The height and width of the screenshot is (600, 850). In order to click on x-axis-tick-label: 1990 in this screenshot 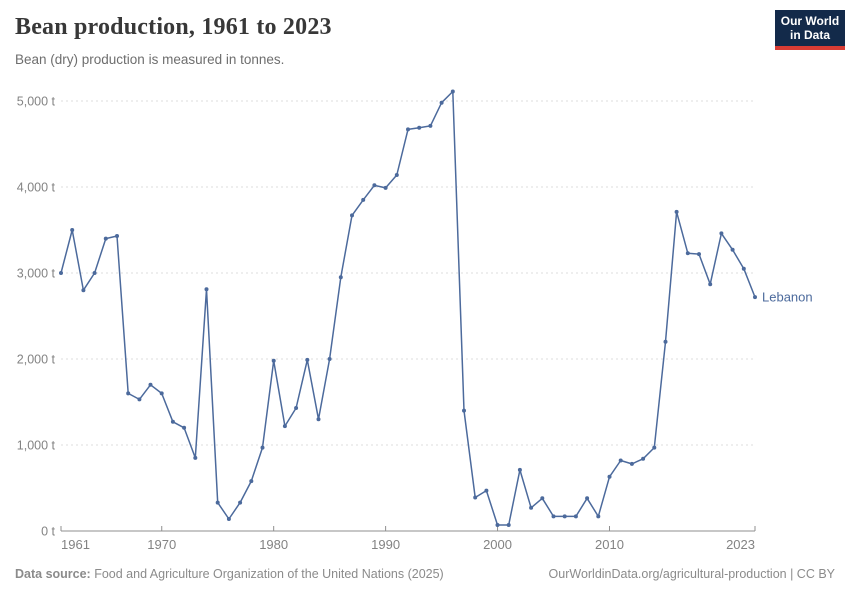, I will do `click(385, 544)`.